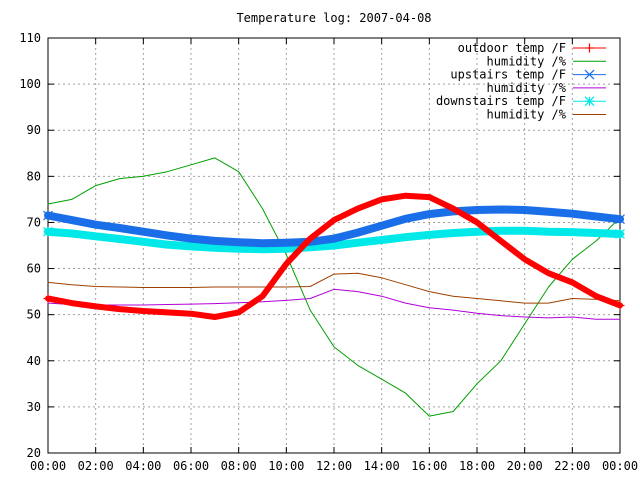  I want to click on y-tick-label: 20, so click(34, 453).